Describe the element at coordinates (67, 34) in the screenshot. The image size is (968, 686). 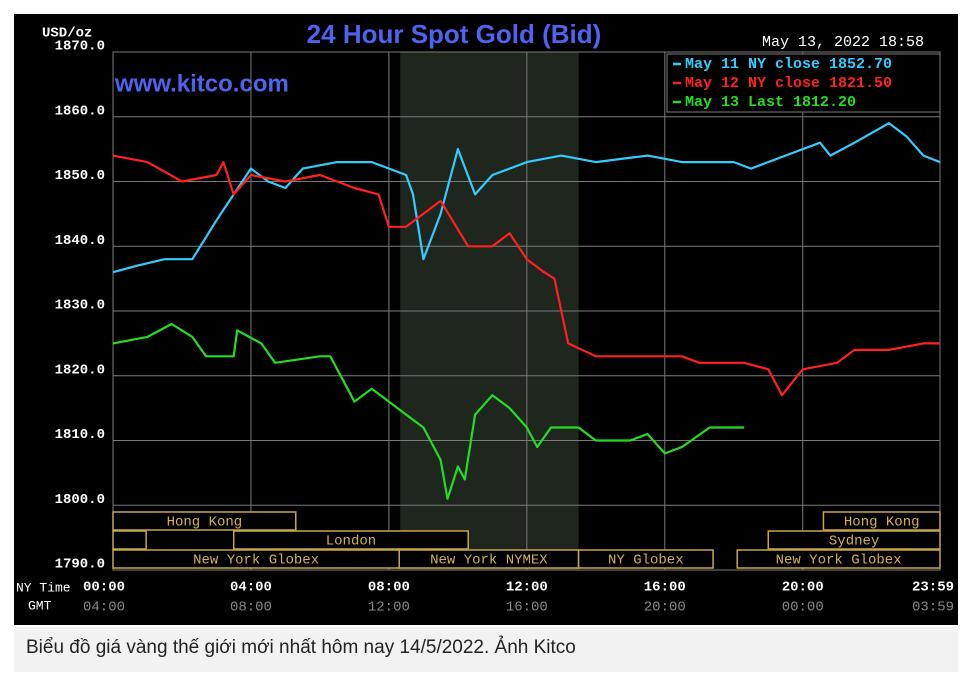
I see `unit-label: USD/oz` at that location.